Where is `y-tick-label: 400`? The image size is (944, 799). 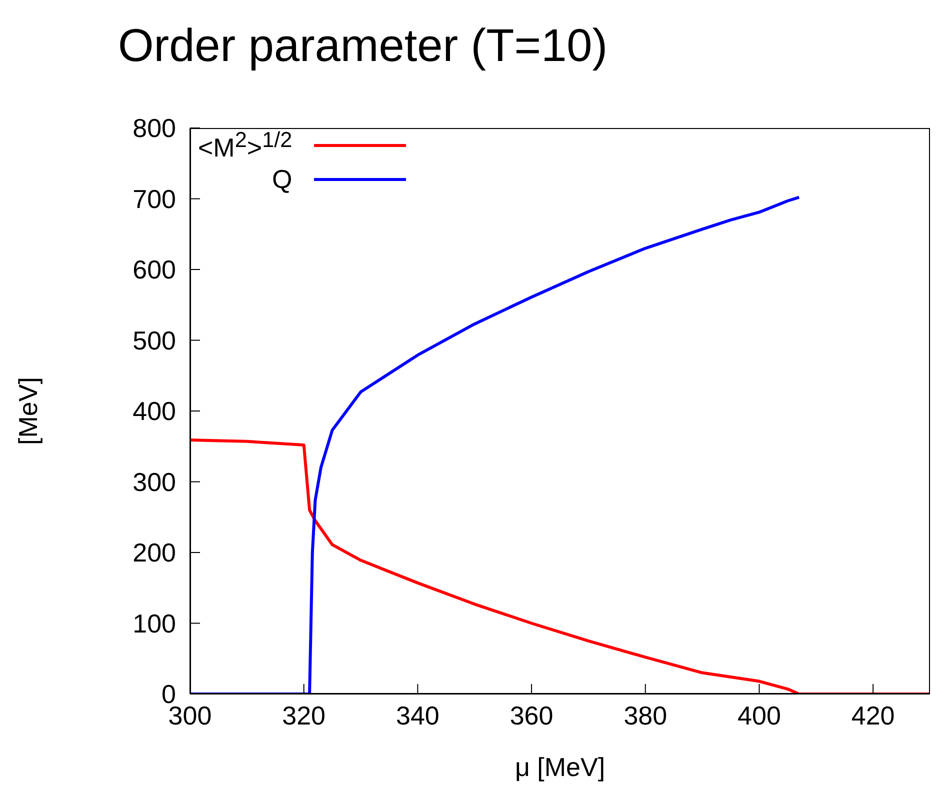 y-tick-label: 400 is located at coordinates (154, 411).